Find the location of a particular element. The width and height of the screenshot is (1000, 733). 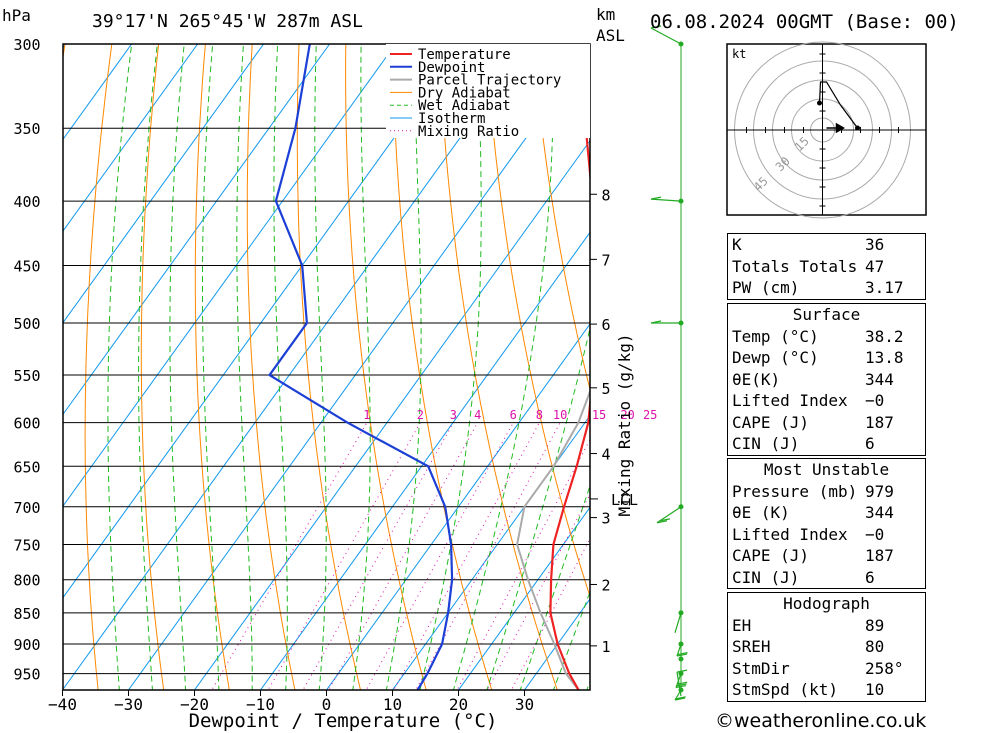

x-axis-title: Dewpoint / Temperature (°C) is located at coordinates (343, 721).